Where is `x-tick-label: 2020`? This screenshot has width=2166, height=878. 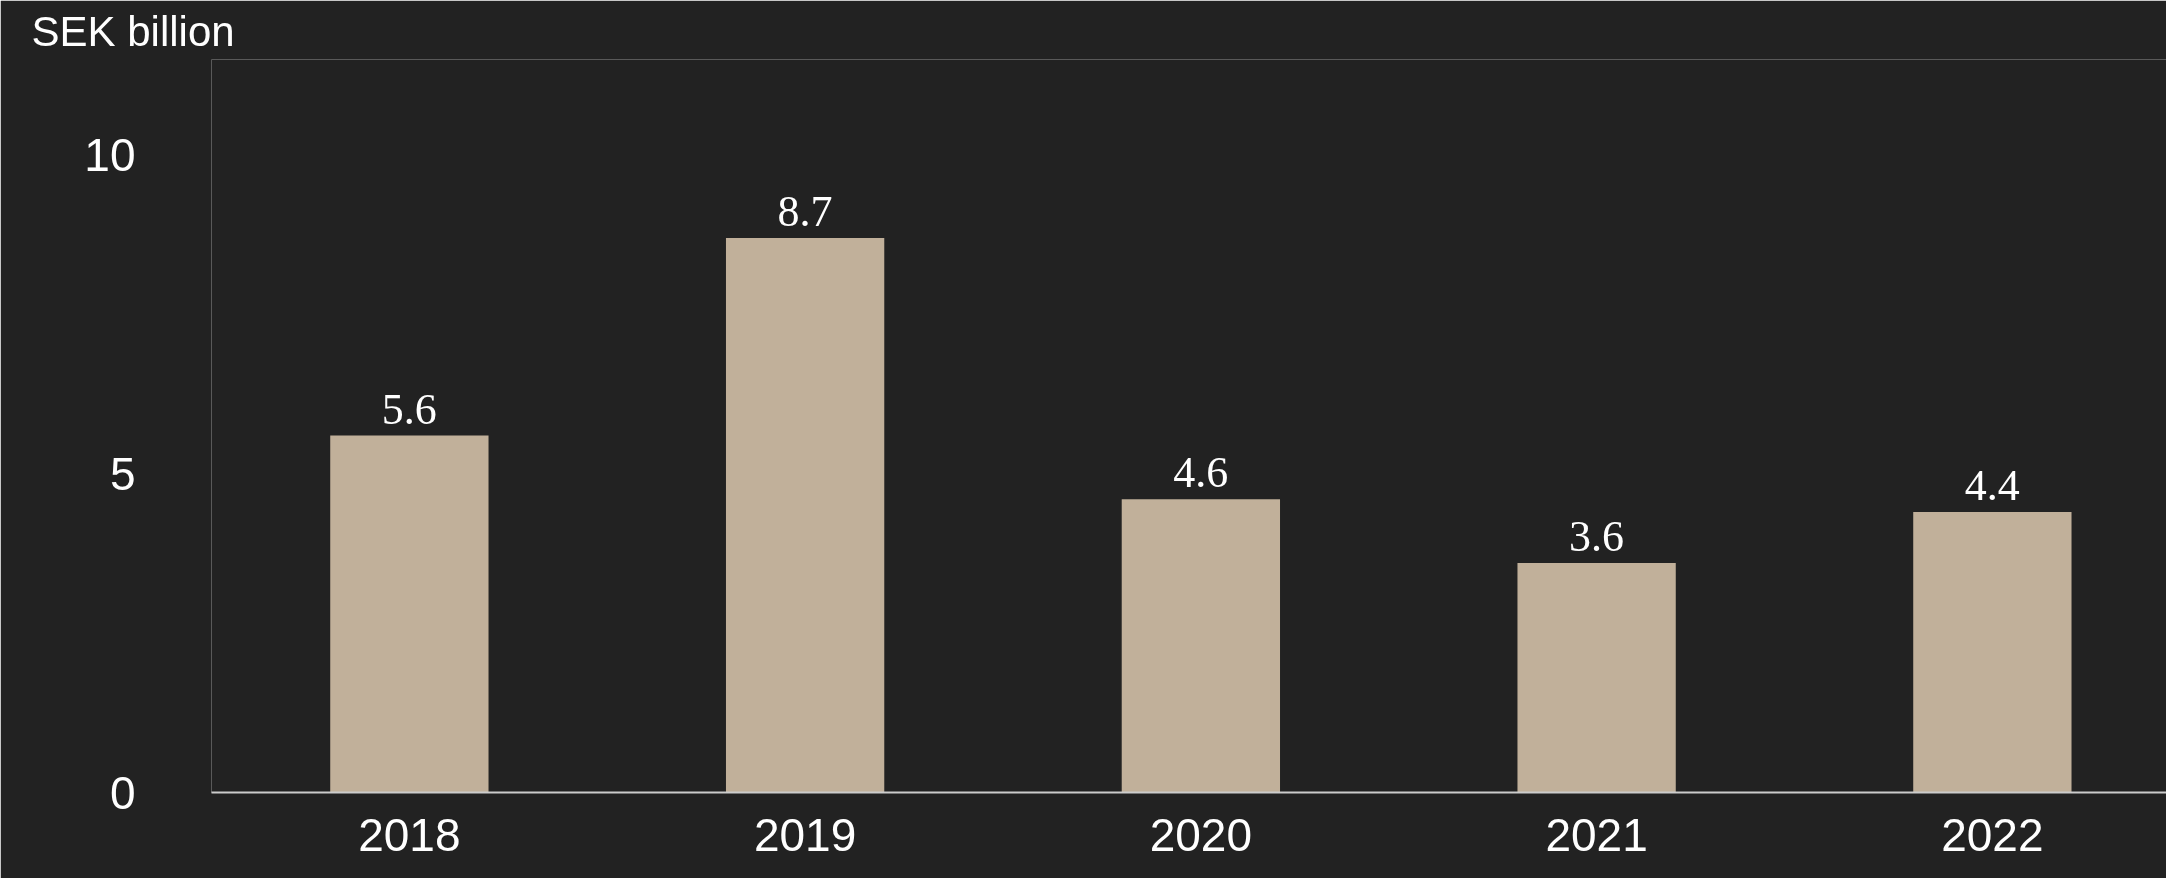
x-tick-label: 2020 is located at coordinates (1201, 834).